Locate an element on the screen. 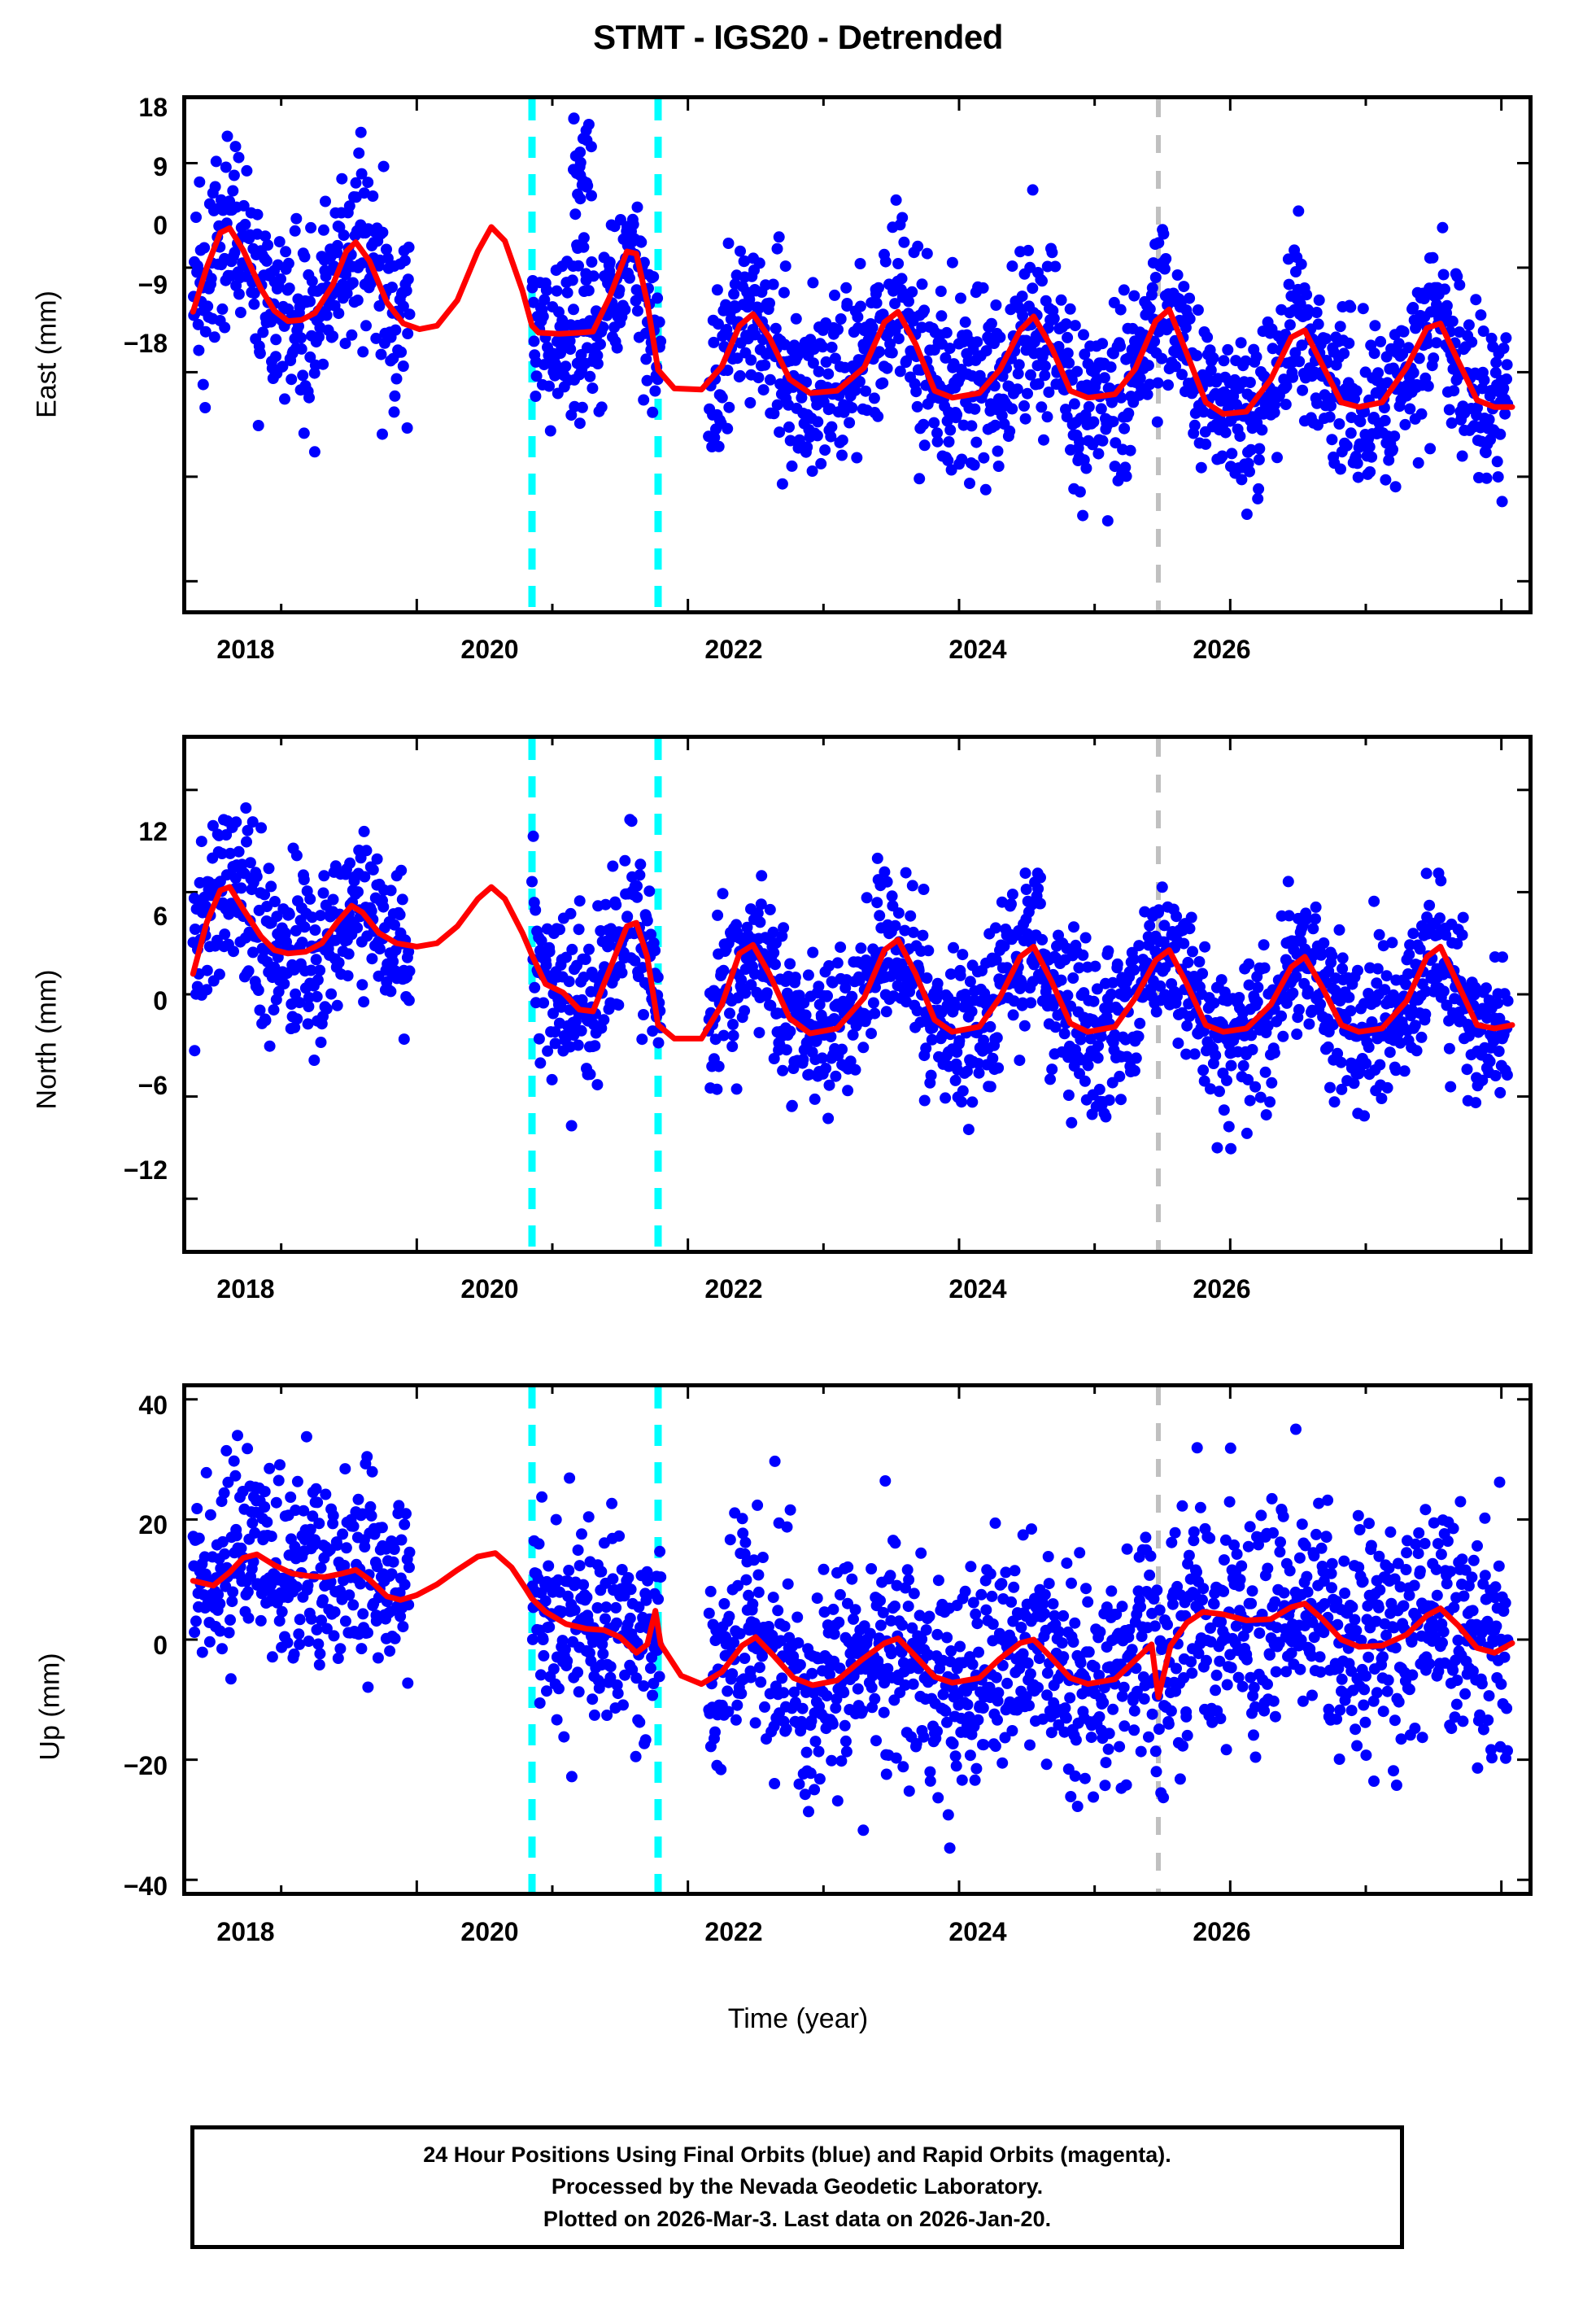 The image size is (1596, 2306). ytick-up-4: −40 is located at coordinates (145, 1886).